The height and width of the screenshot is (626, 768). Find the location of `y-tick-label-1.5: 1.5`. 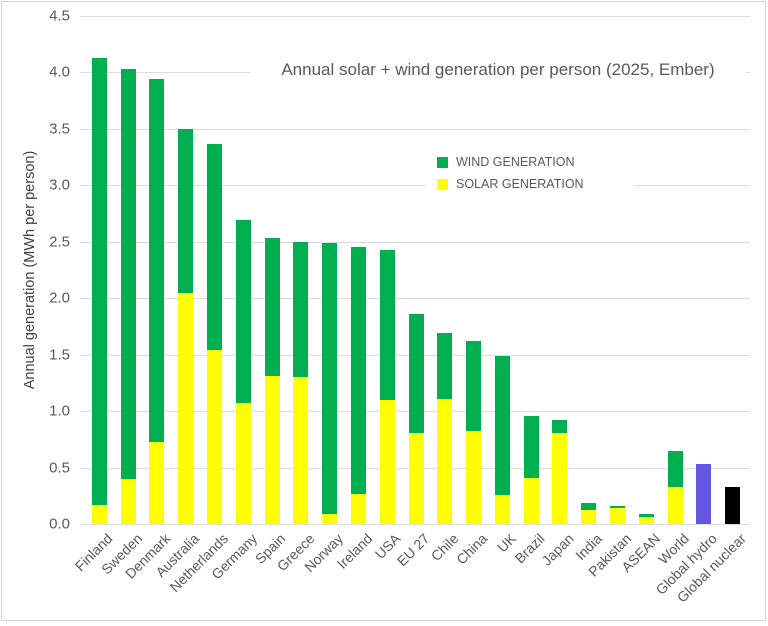

y-tick-label-1.5: 1.5 is located at coordinates (59, 355).